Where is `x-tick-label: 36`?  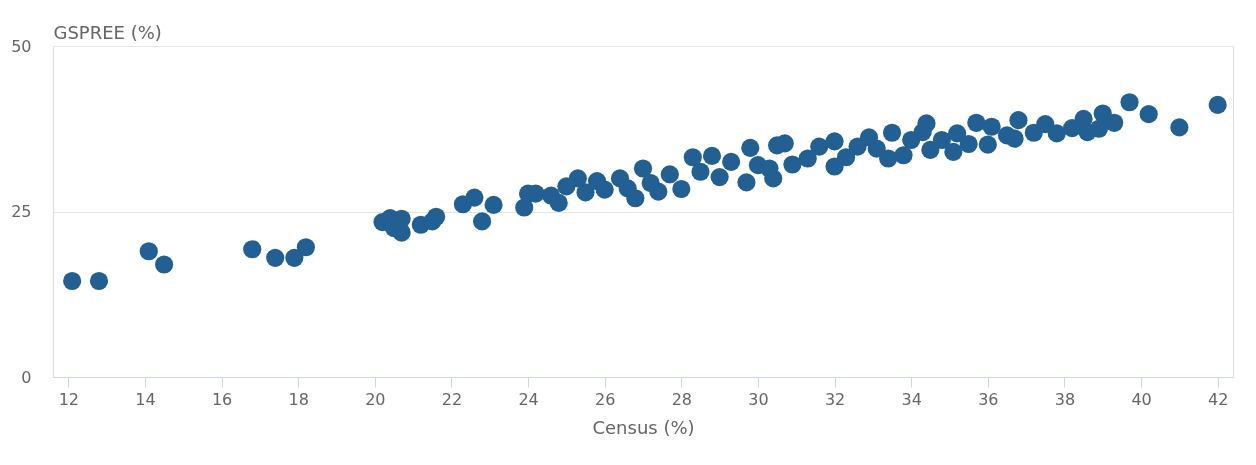 x-tick-label: 36 is located at coordinates (988, 399).